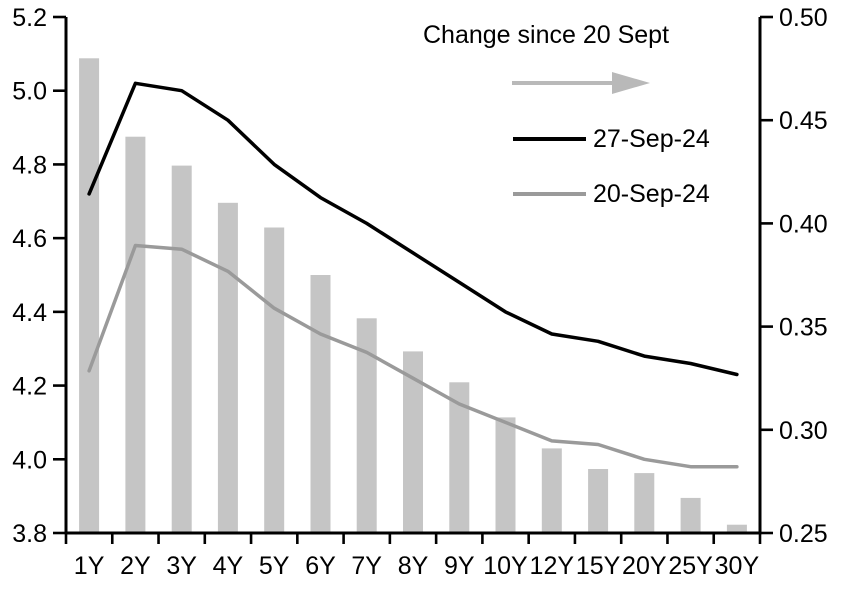 This screenshot has width=852, height=589. What do you see at coordinates (551, 490) in the screenshot?
I see `change-bar-12Y` at bounding box center [551, 490].